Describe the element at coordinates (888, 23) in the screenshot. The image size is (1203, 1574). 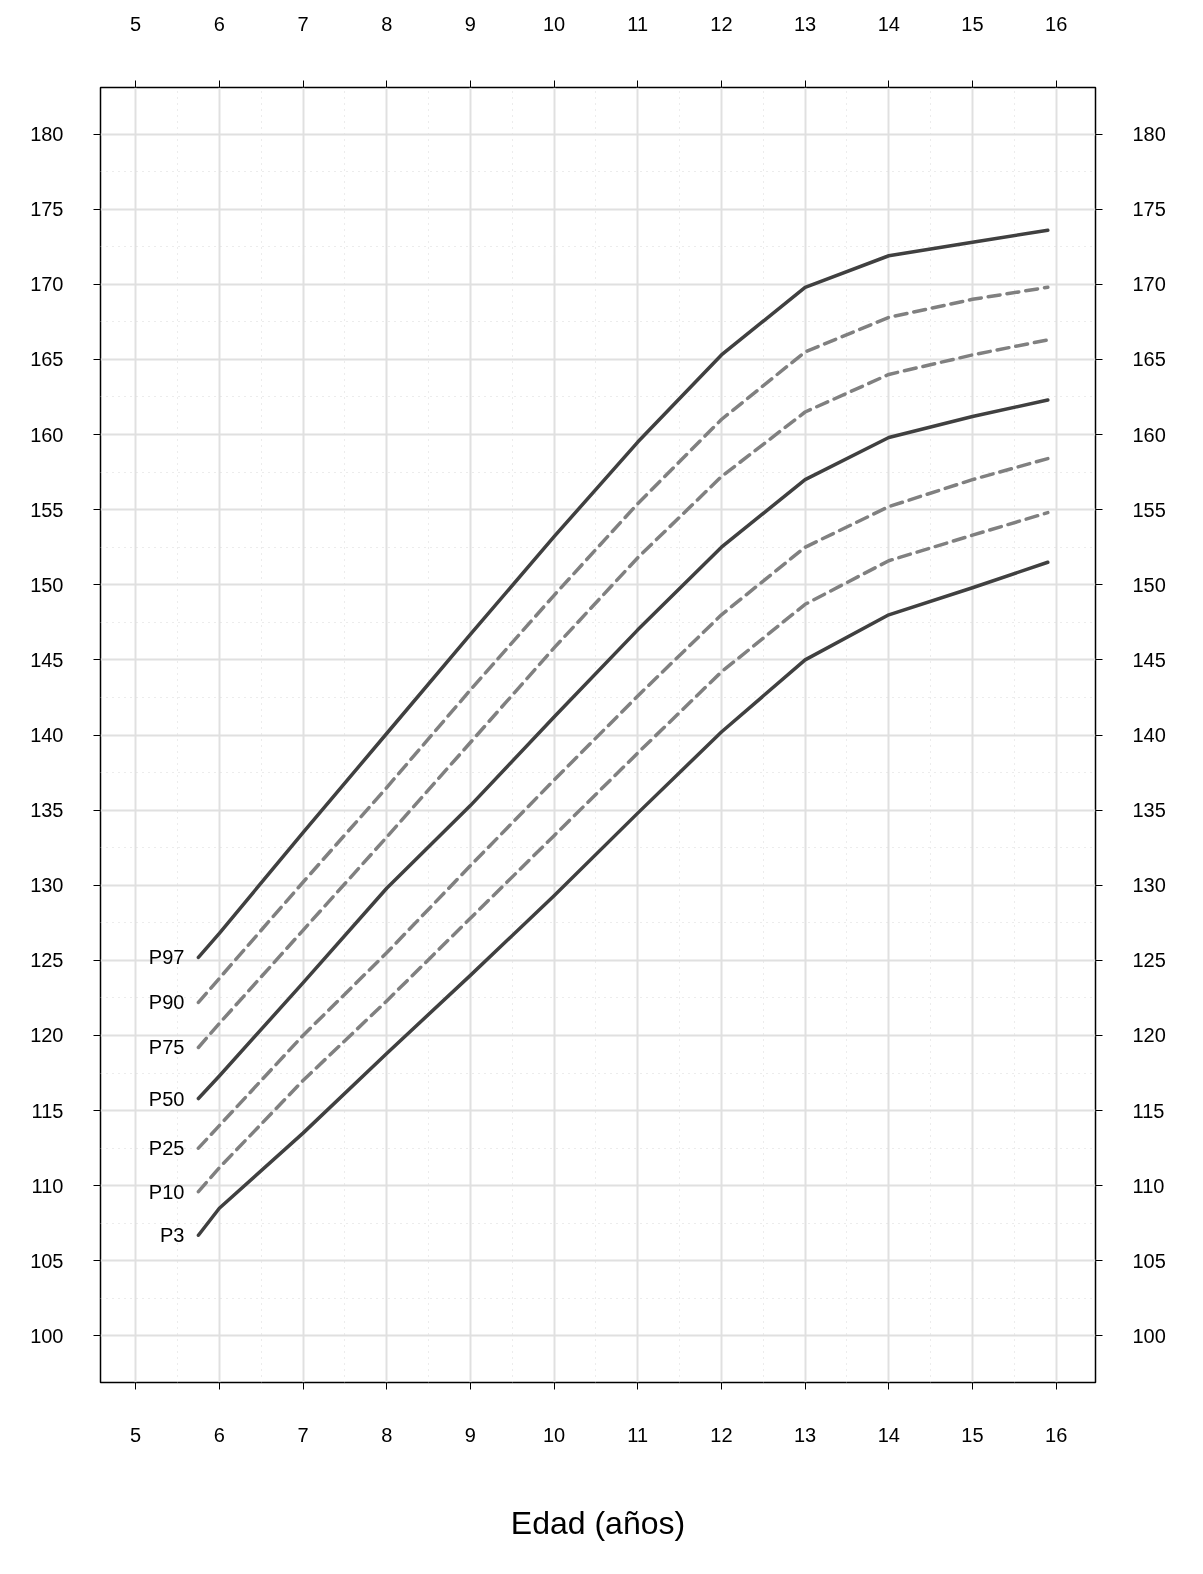
I see `x2-tick-label: 14` at that location.